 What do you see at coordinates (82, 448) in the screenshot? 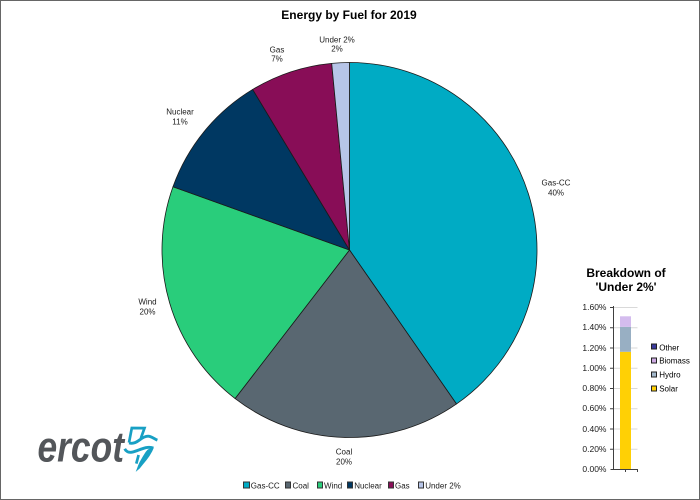
I see `svg-text: ercot` at bounding box center [82, 448].